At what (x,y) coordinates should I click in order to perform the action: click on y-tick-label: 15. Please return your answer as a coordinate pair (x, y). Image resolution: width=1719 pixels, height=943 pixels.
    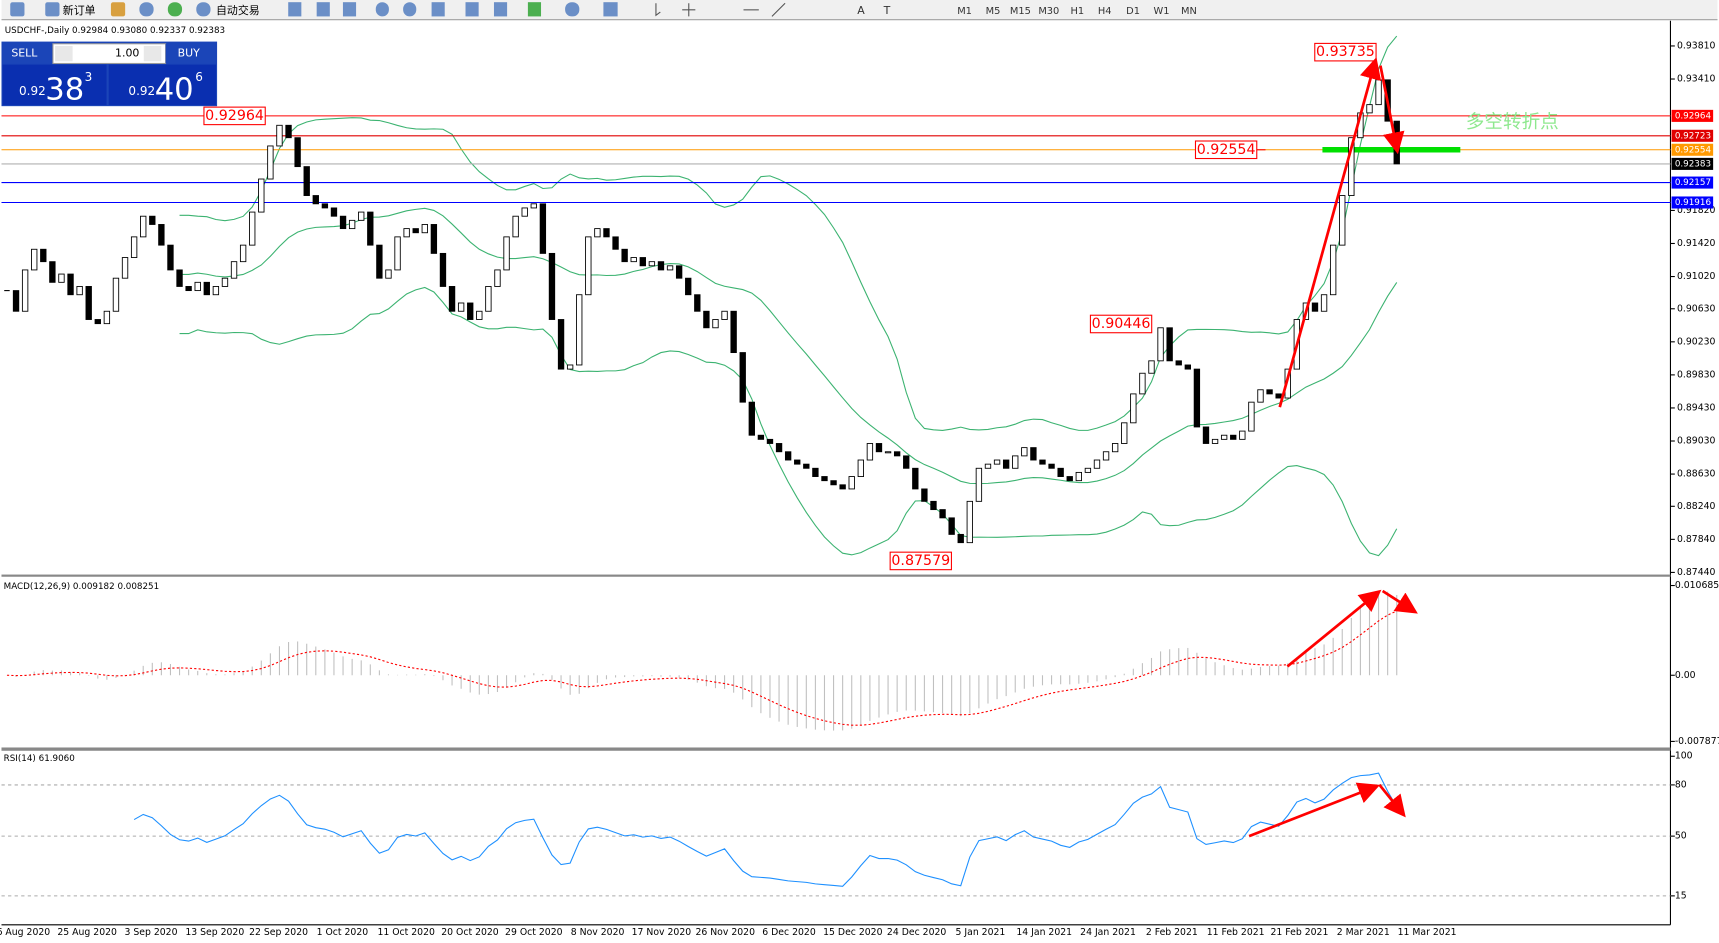
    Looking at the image, I should click on (1681, 895).